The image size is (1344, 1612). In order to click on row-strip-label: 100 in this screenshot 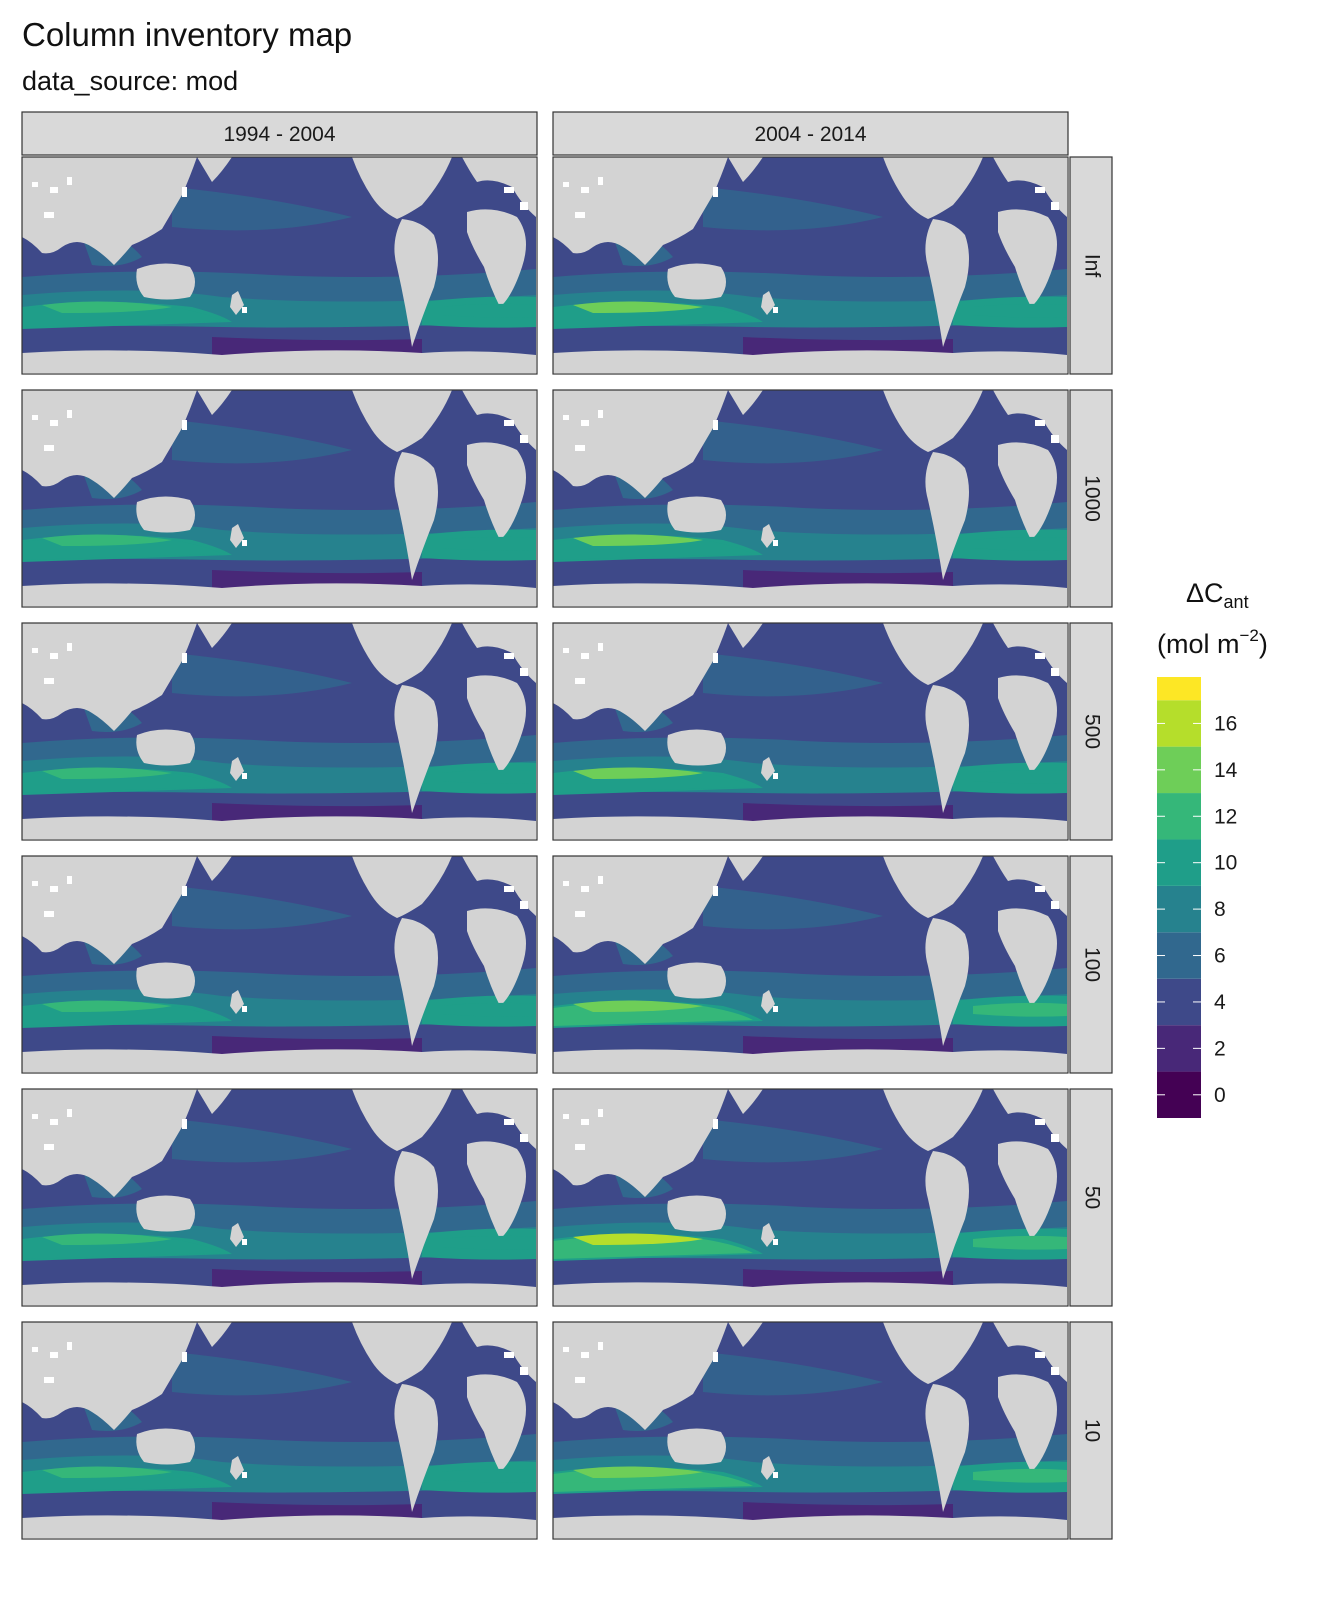, I will do `click(1091, 964)`.